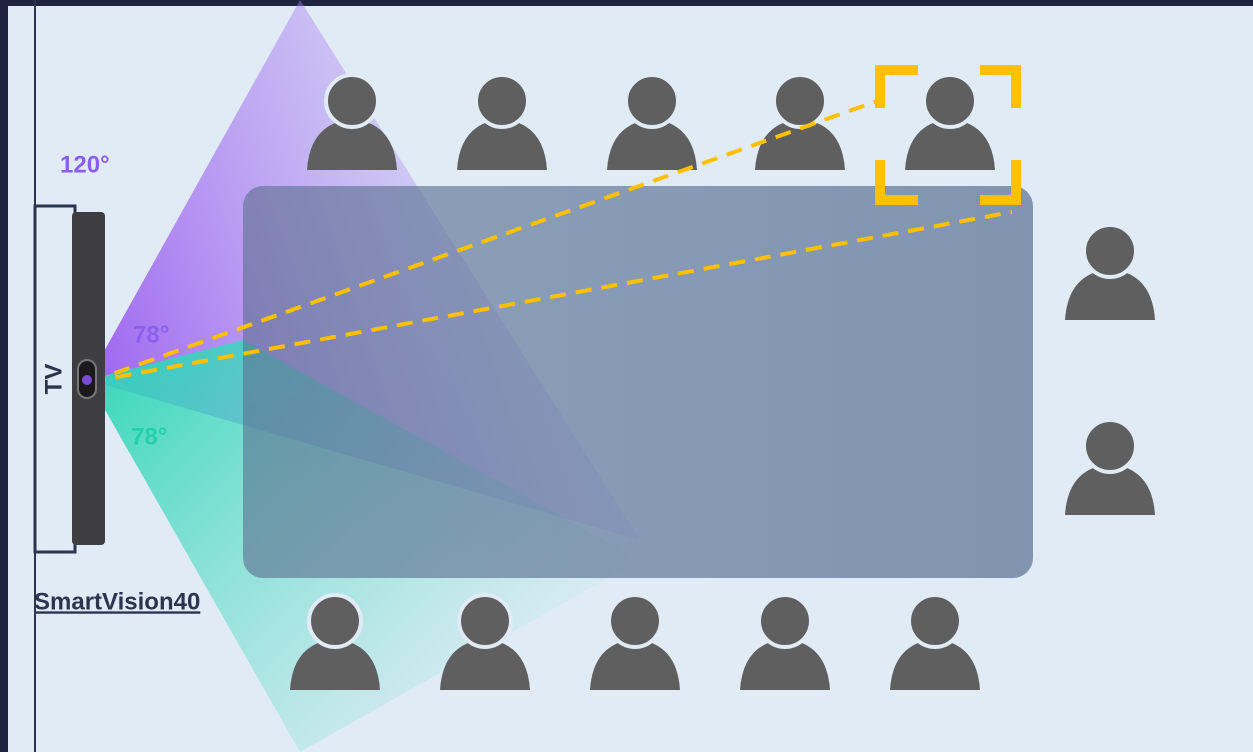 The image size is (1253, 752). Describe the element at coordinates (87, 380) in the screenshot. I see `lens` at that location.